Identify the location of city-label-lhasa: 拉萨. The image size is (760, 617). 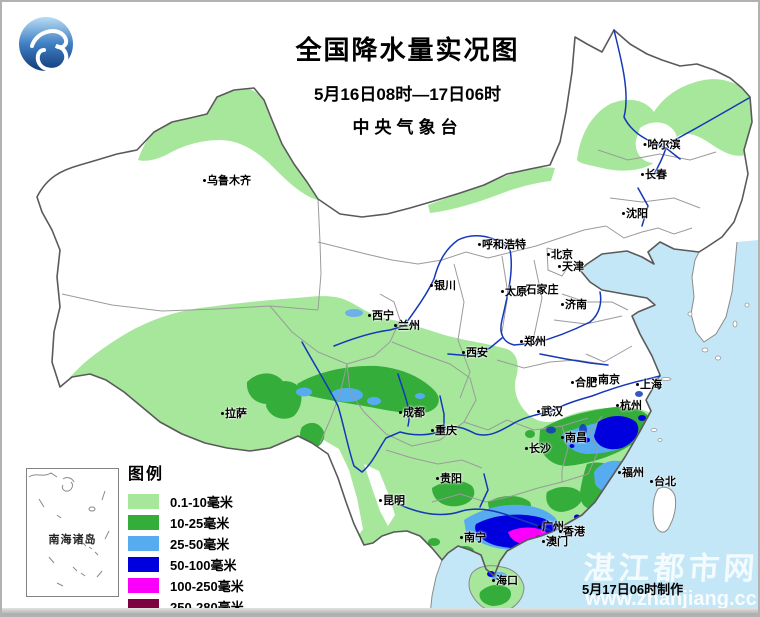
(234, 413).